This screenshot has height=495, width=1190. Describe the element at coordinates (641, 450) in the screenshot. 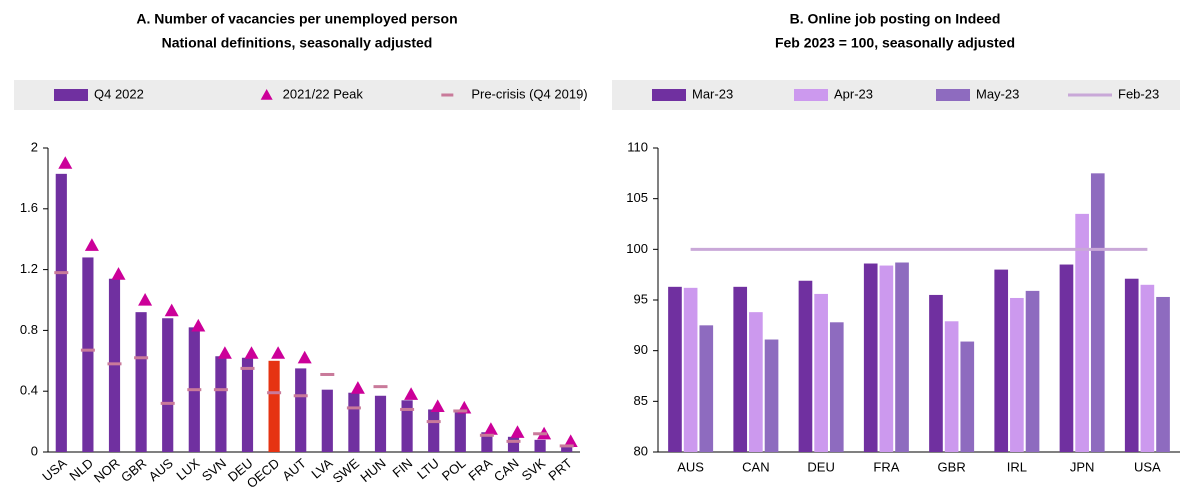

I see `y-tick-label: 80` at that location.